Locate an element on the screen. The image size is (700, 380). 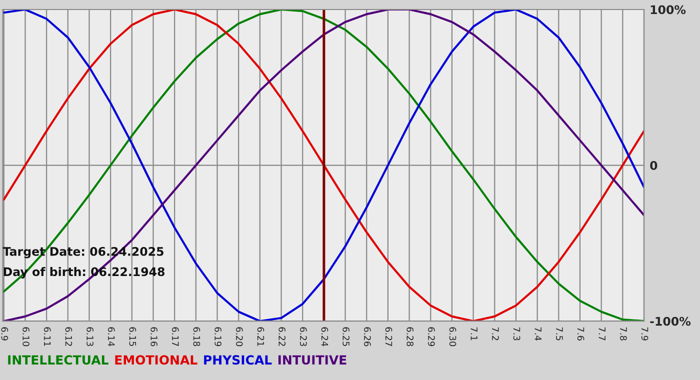
y-tick-label: -100% is located at coordinates (670, 321).